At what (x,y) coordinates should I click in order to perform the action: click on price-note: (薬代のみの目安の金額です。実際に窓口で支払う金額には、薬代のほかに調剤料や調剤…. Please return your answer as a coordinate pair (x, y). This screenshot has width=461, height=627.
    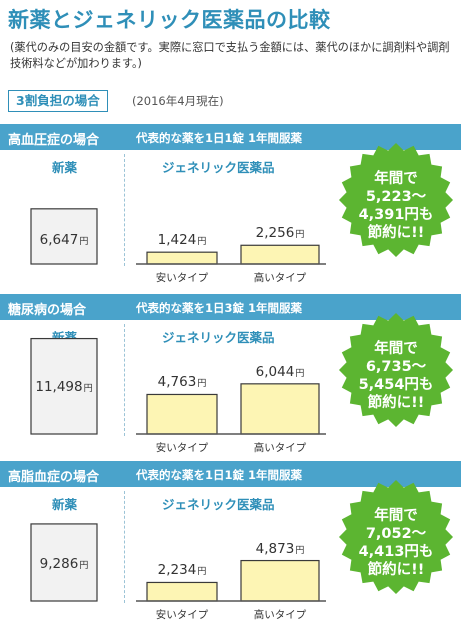
    Looking at the image, I should click on (230, 55).